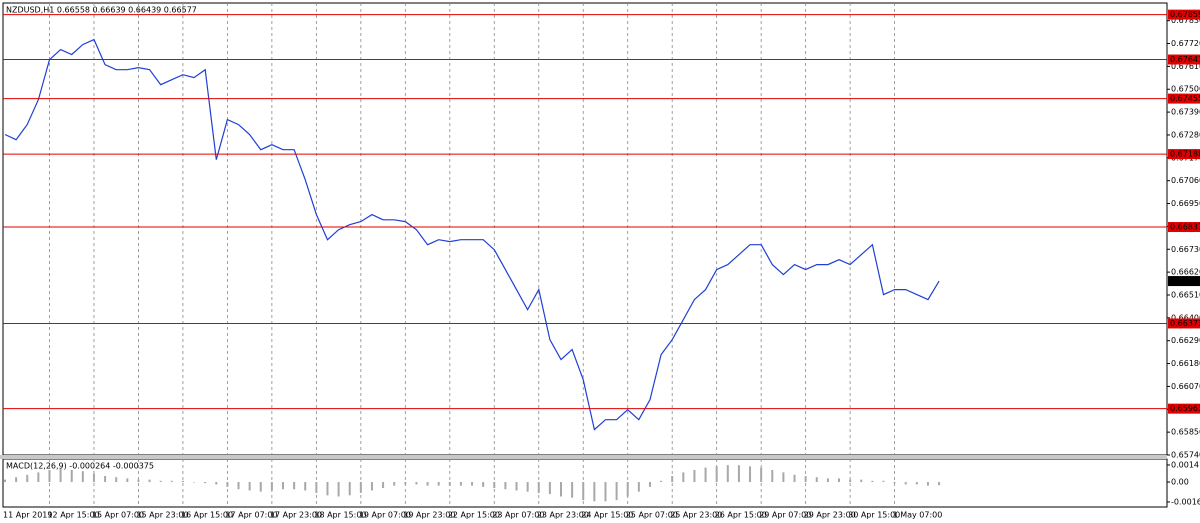  What do you see at coordinates (1185, 501) in the screenshot?
I see `y-tick-label: -0.001651` at bounding box center [1185, 501].